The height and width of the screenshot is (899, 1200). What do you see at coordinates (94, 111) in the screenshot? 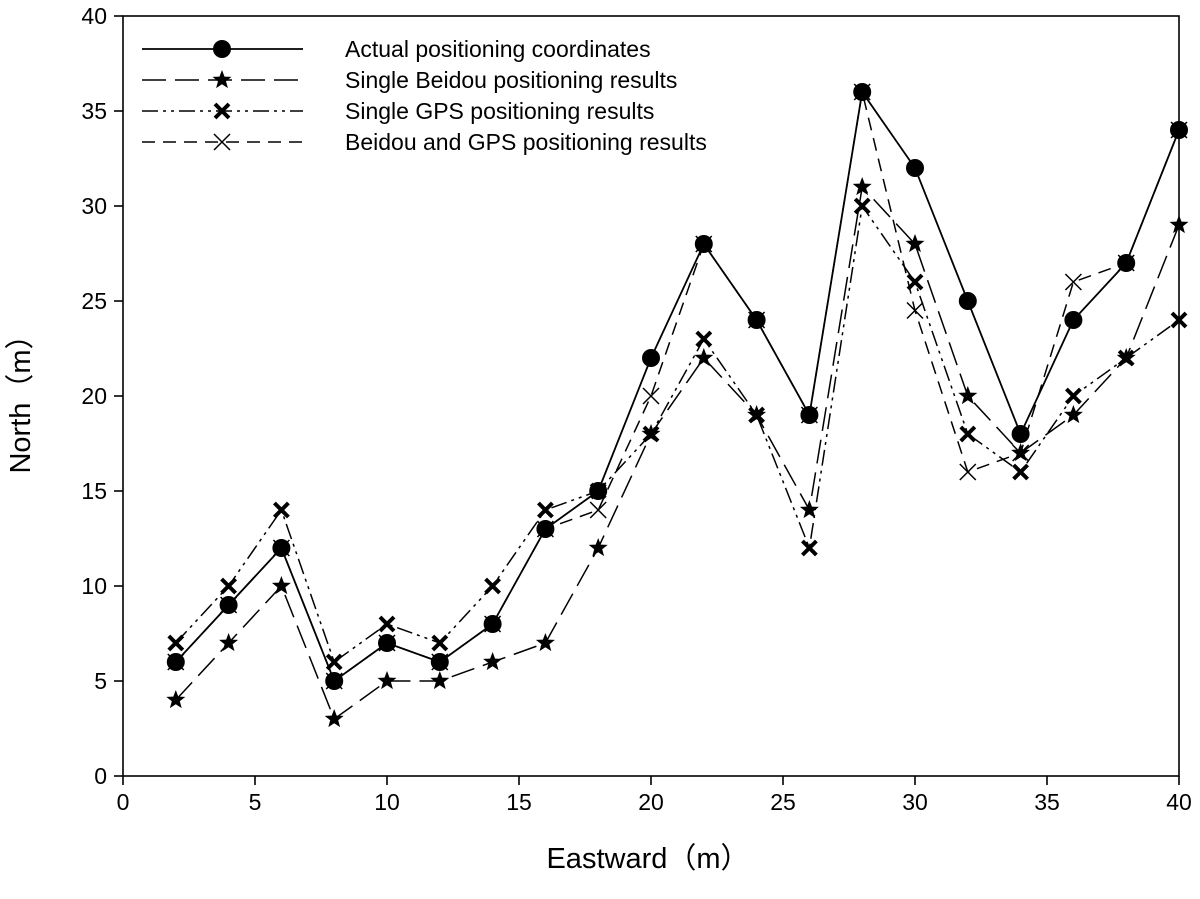
I see `y-tick-label: 35` at bounding box center [94, 111].